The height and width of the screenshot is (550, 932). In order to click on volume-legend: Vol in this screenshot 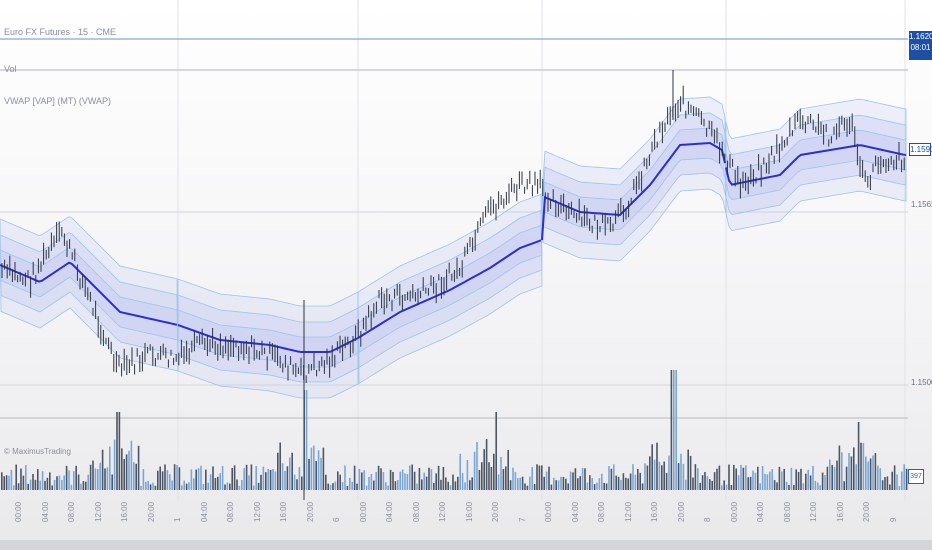, I will do `click(10, 69)`.